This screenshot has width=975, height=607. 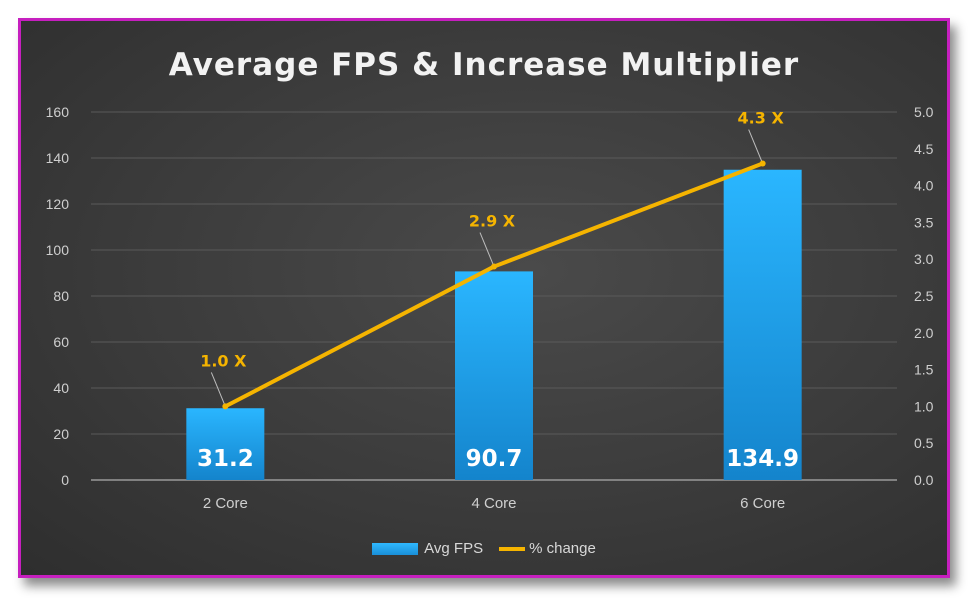 What do you see at coordinates (61, 296) in the screenshot?
I see `y-left-tick-label: 80` at bounding box center [61, 296].